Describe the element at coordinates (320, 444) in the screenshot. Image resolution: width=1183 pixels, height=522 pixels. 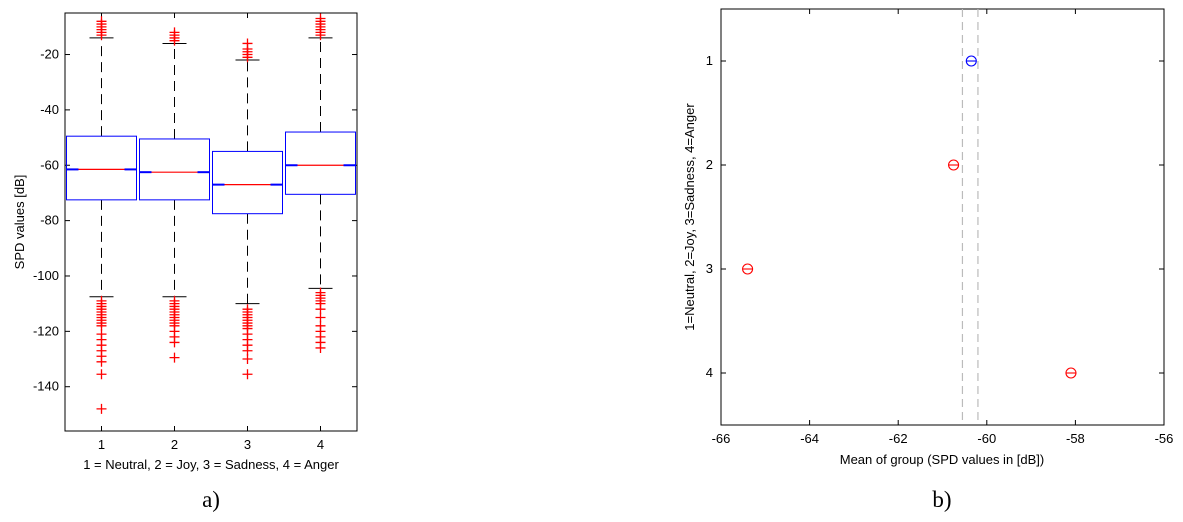
I see `boxplot-x-tick-label: 4` at that location.